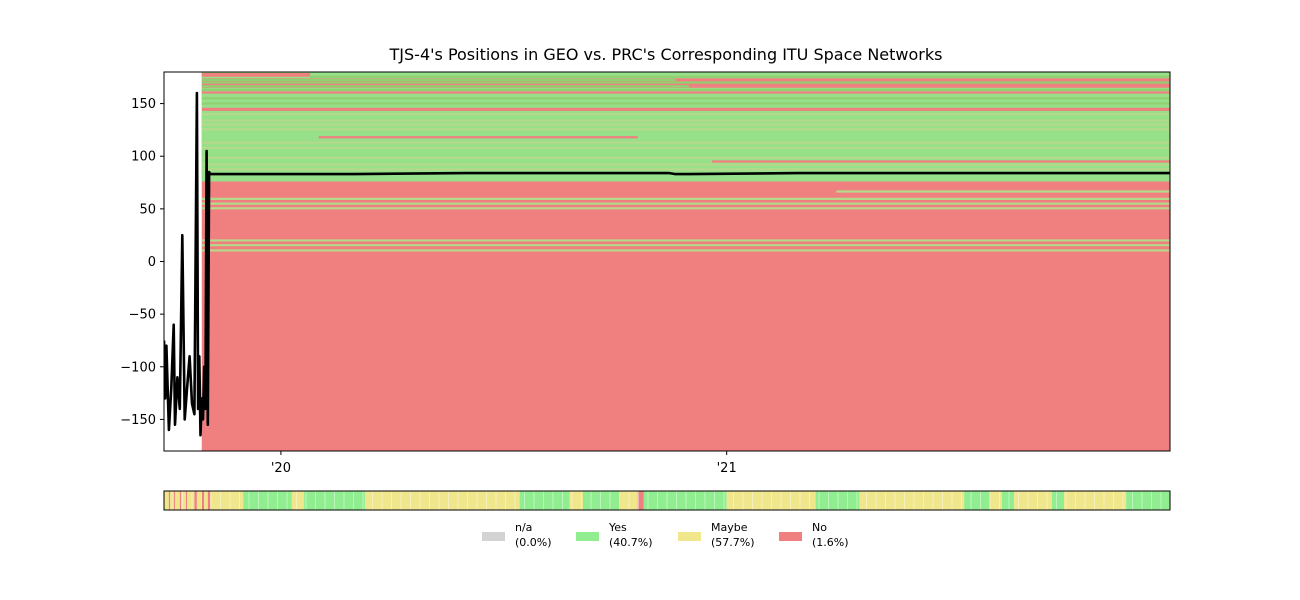 The width and height of the screenshot is (1300, 600). Describe the element at coordinates (533, 542) in the screenshot. I see `legend-percent: (0.0%)` at that location.